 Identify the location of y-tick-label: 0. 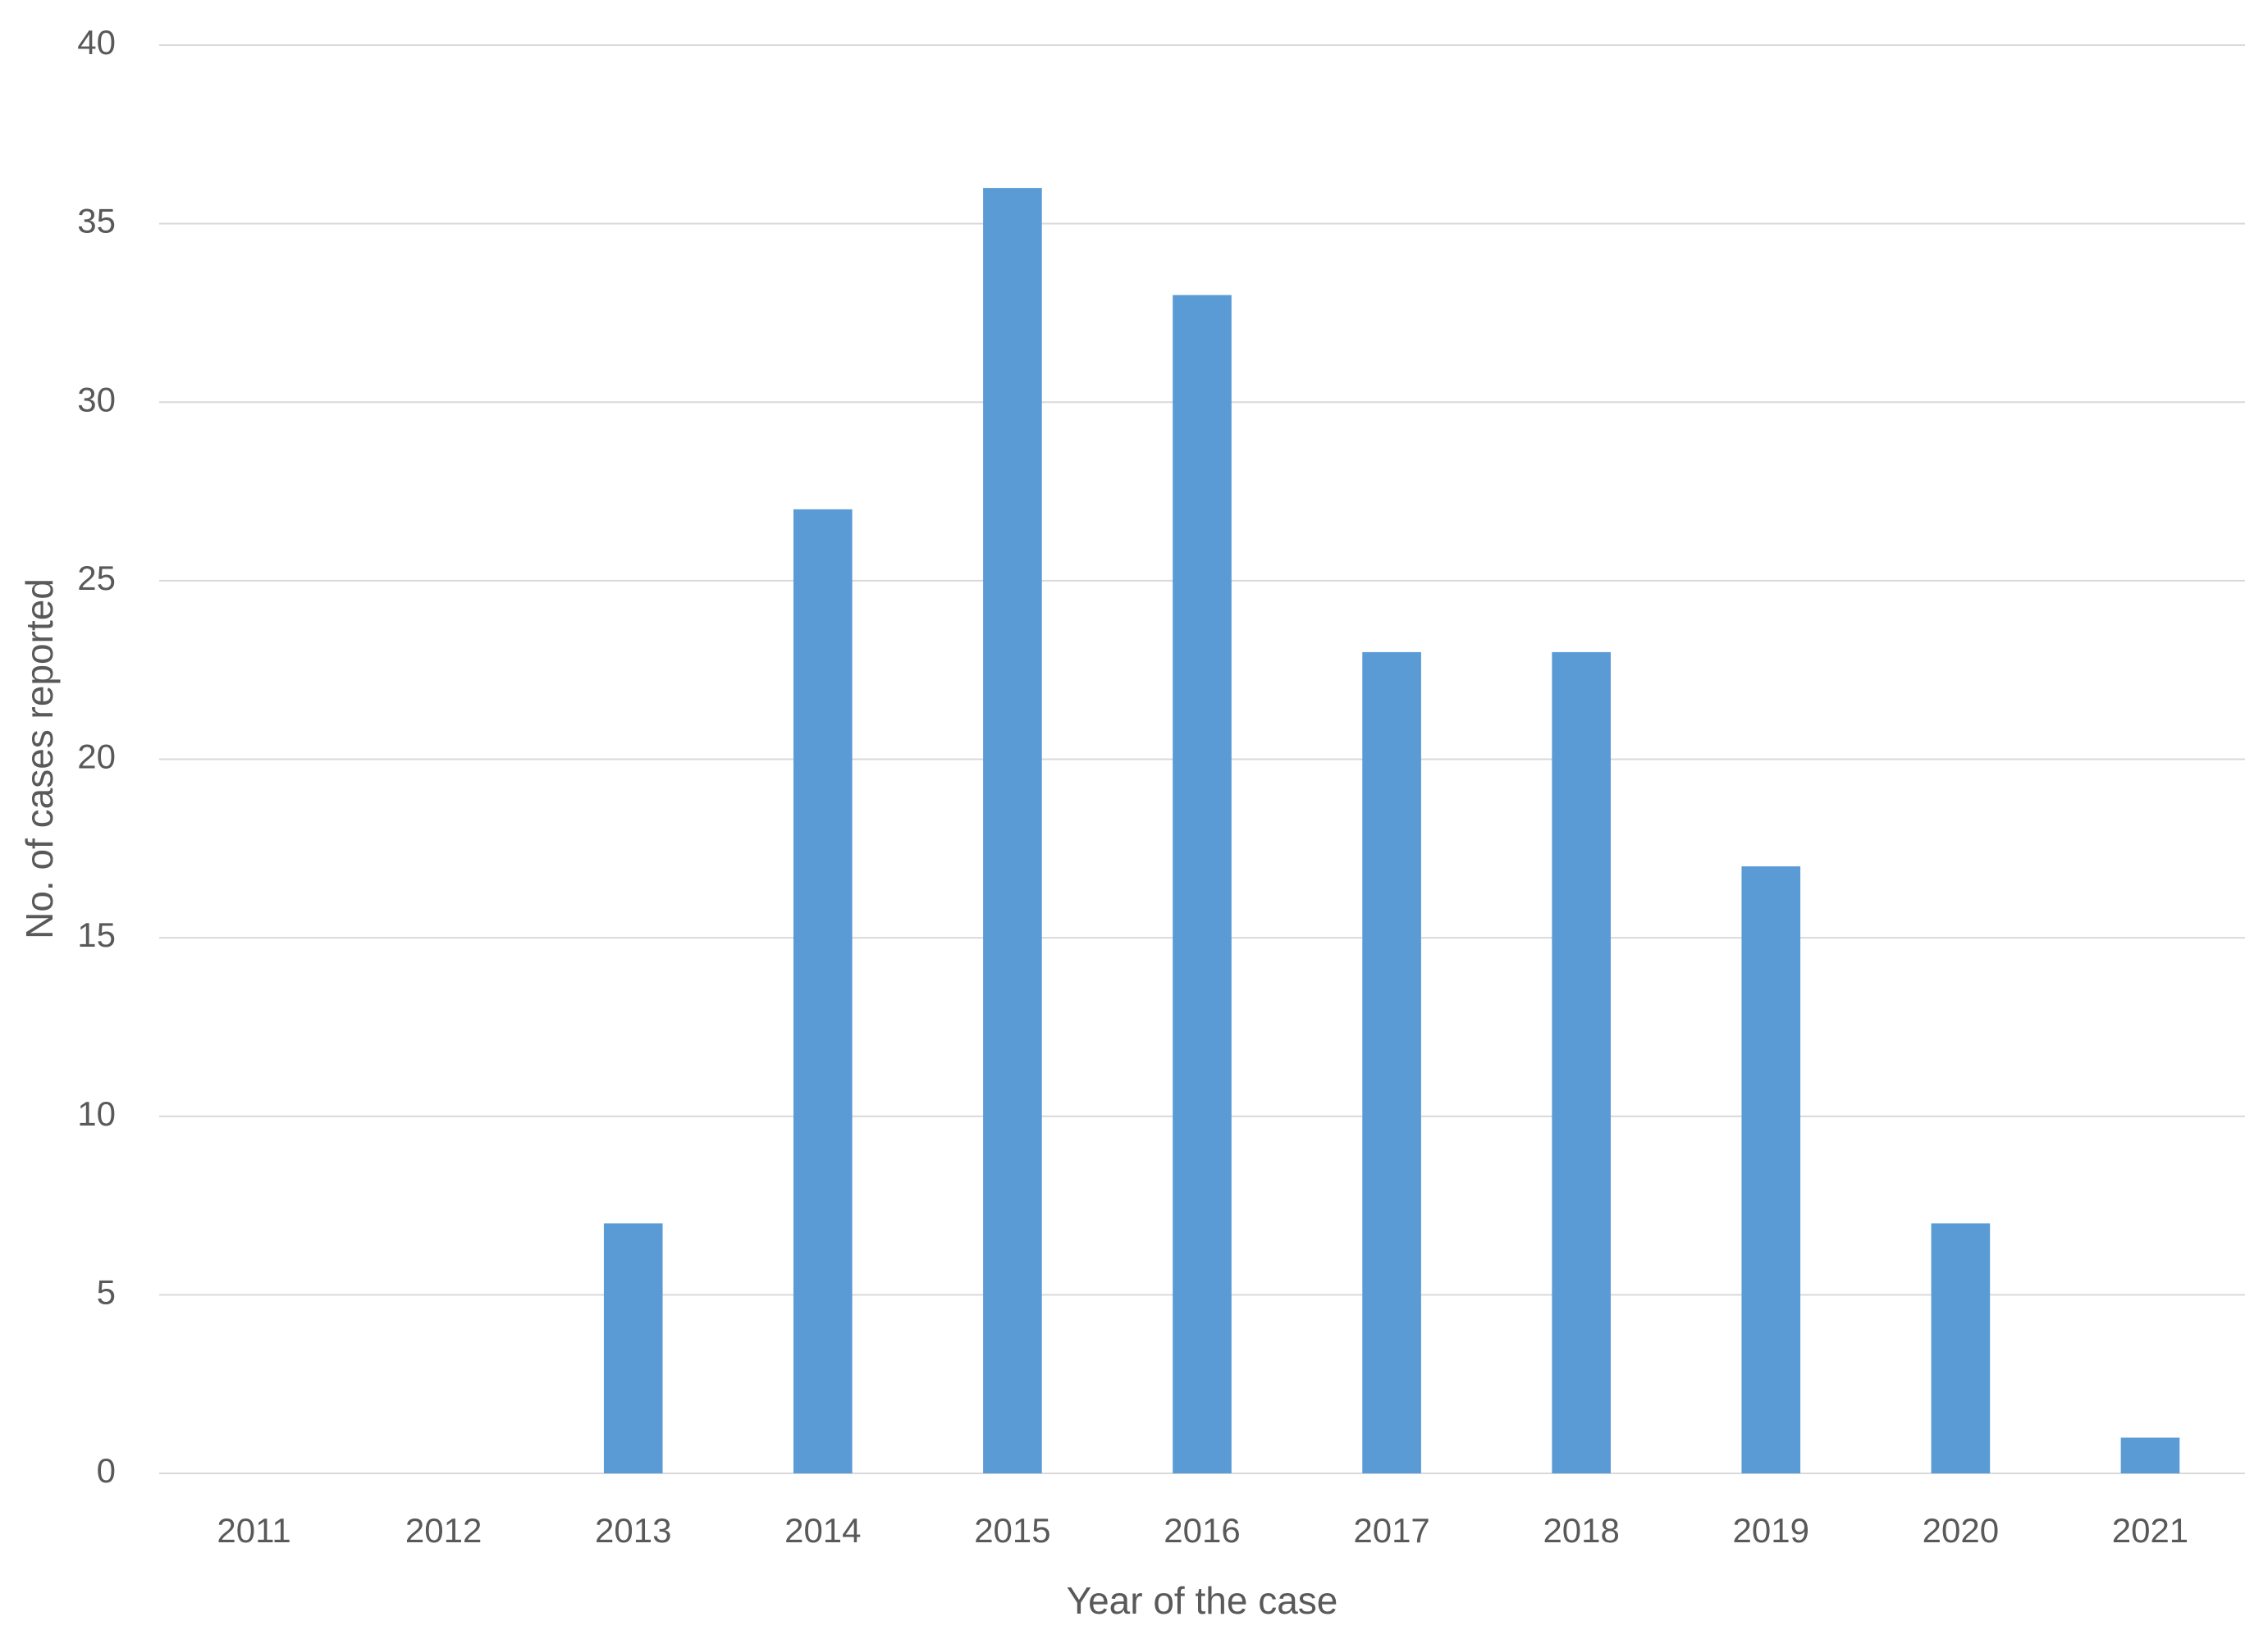
(106, 1470).